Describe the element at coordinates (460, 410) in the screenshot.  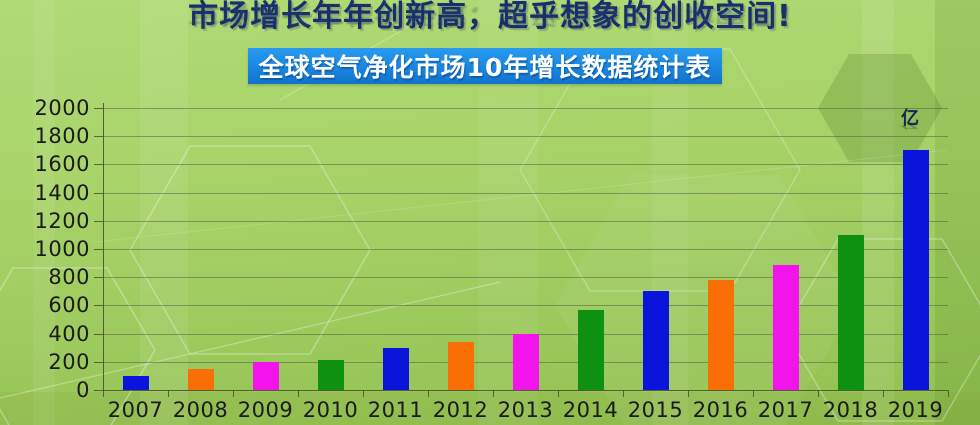
I see `x-axis-label: 2012` at that location.